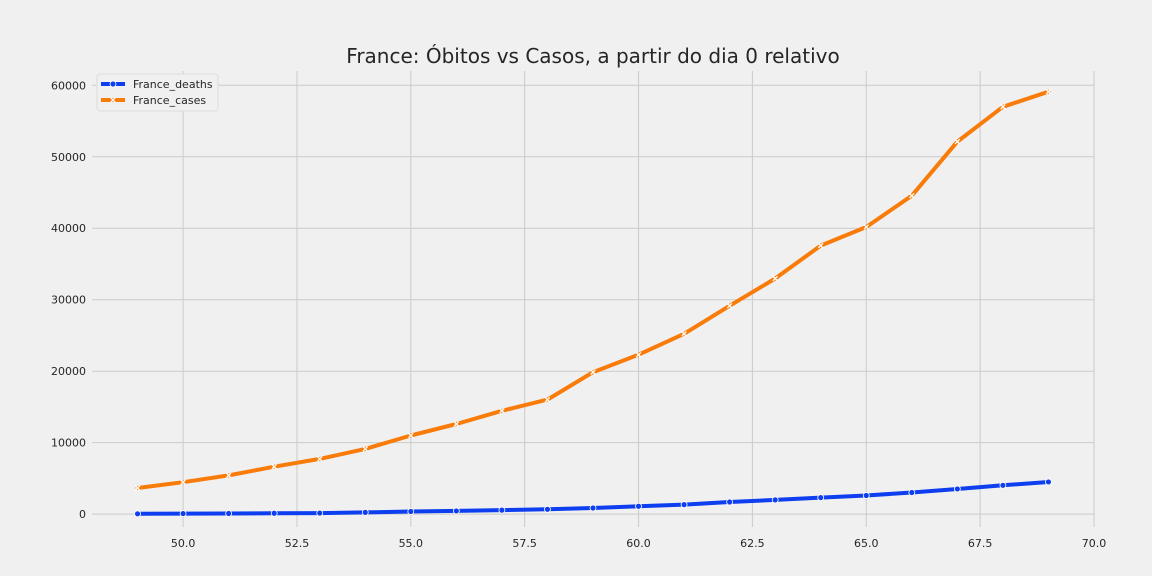  Describe the element at coordinates (524, 543) in the screenshot. I see `x-tick-label: 57.5` at that location.